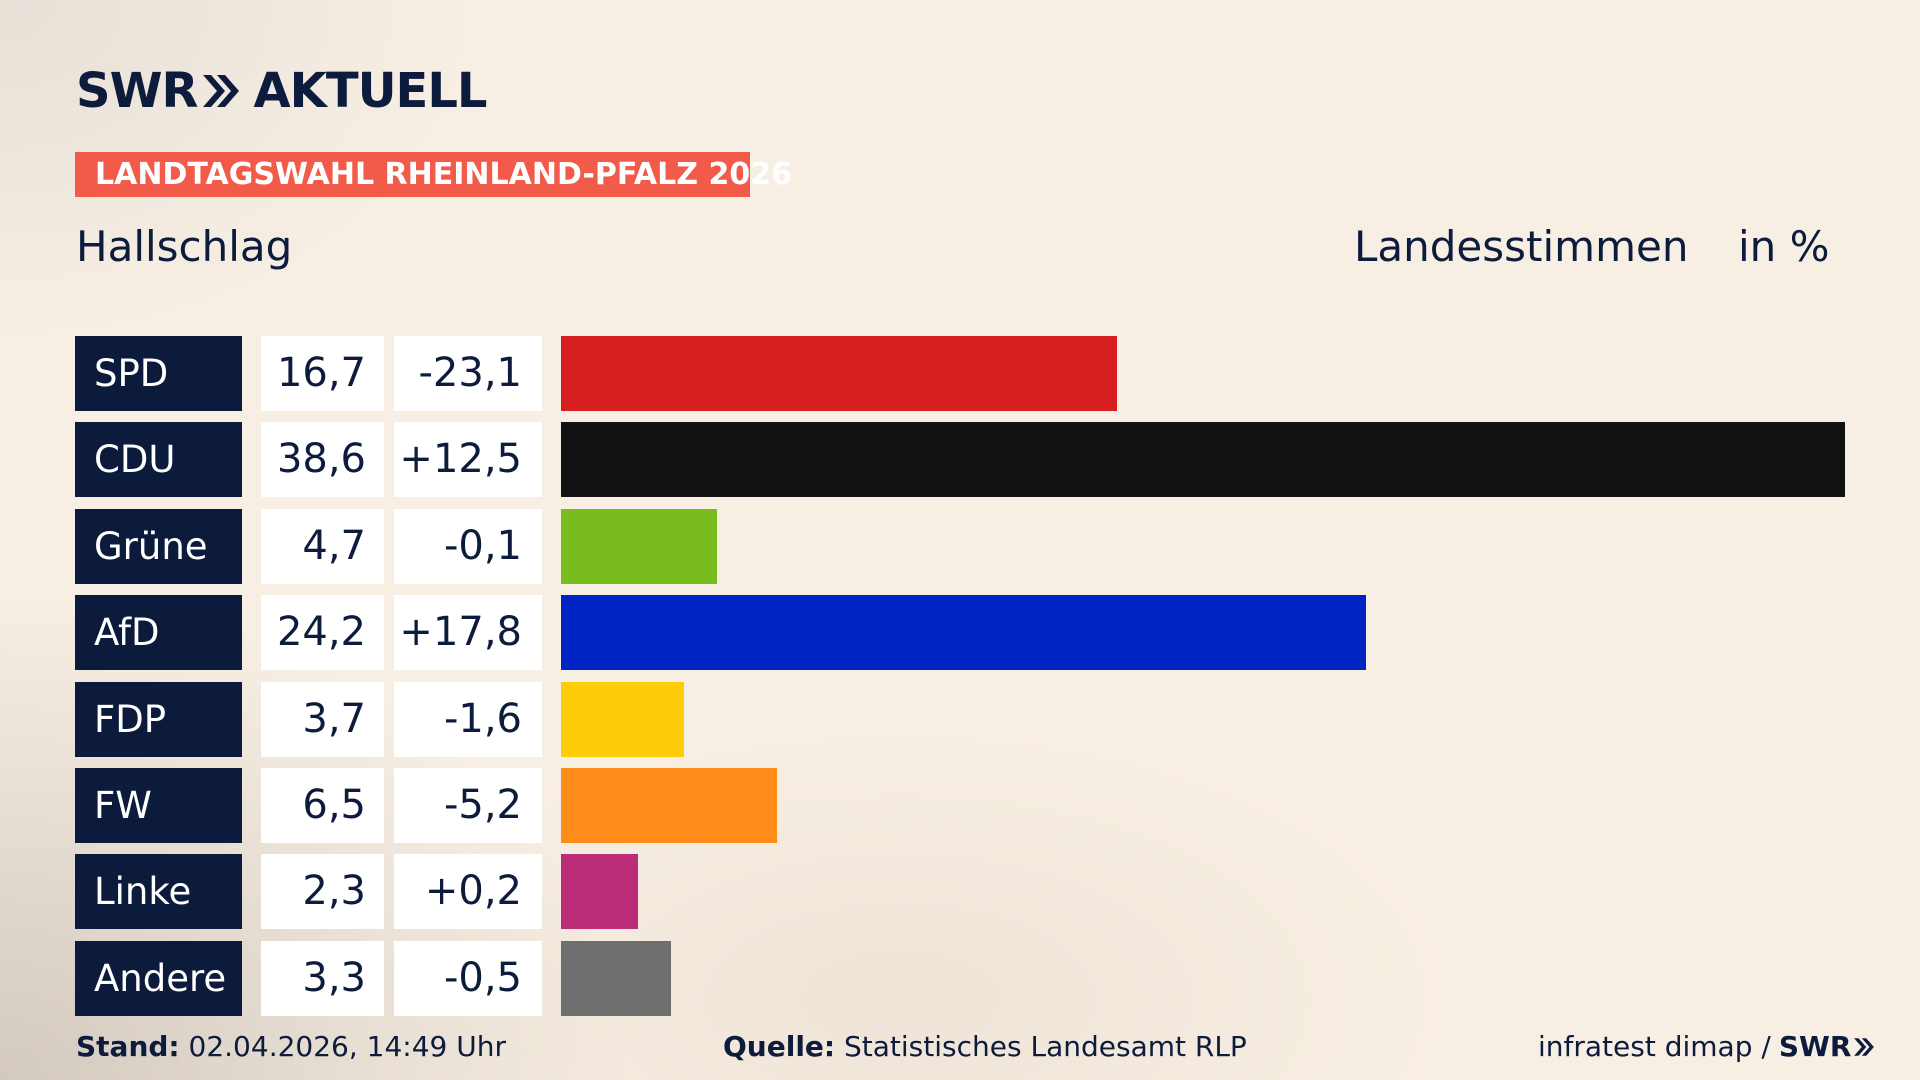 Image resolution: width=1920 pixels, height=1080 pixels. Describe the element at coordinates (158, 460) in the screenshot. I see `party-label: CDU` at that location.